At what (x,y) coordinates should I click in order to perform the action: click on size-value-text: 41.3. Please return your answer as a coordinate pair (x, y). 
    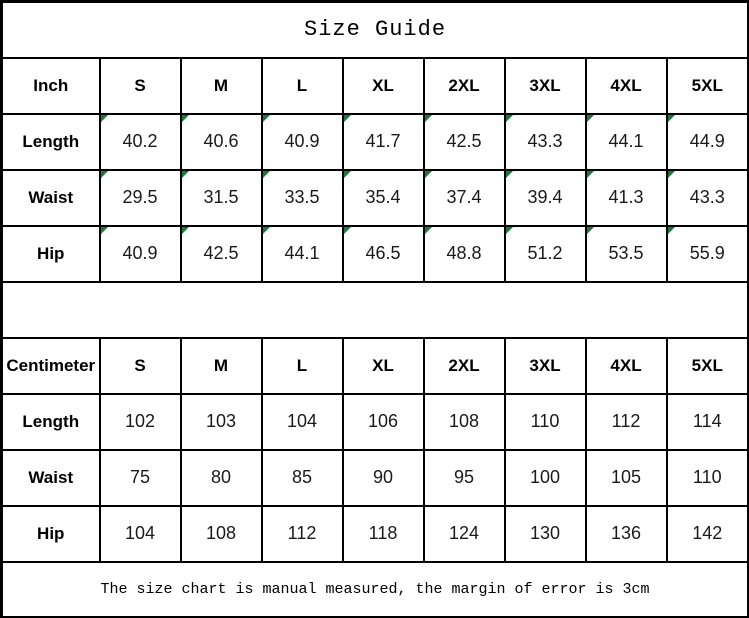
    Looking at the image, I should click on (626, 197).